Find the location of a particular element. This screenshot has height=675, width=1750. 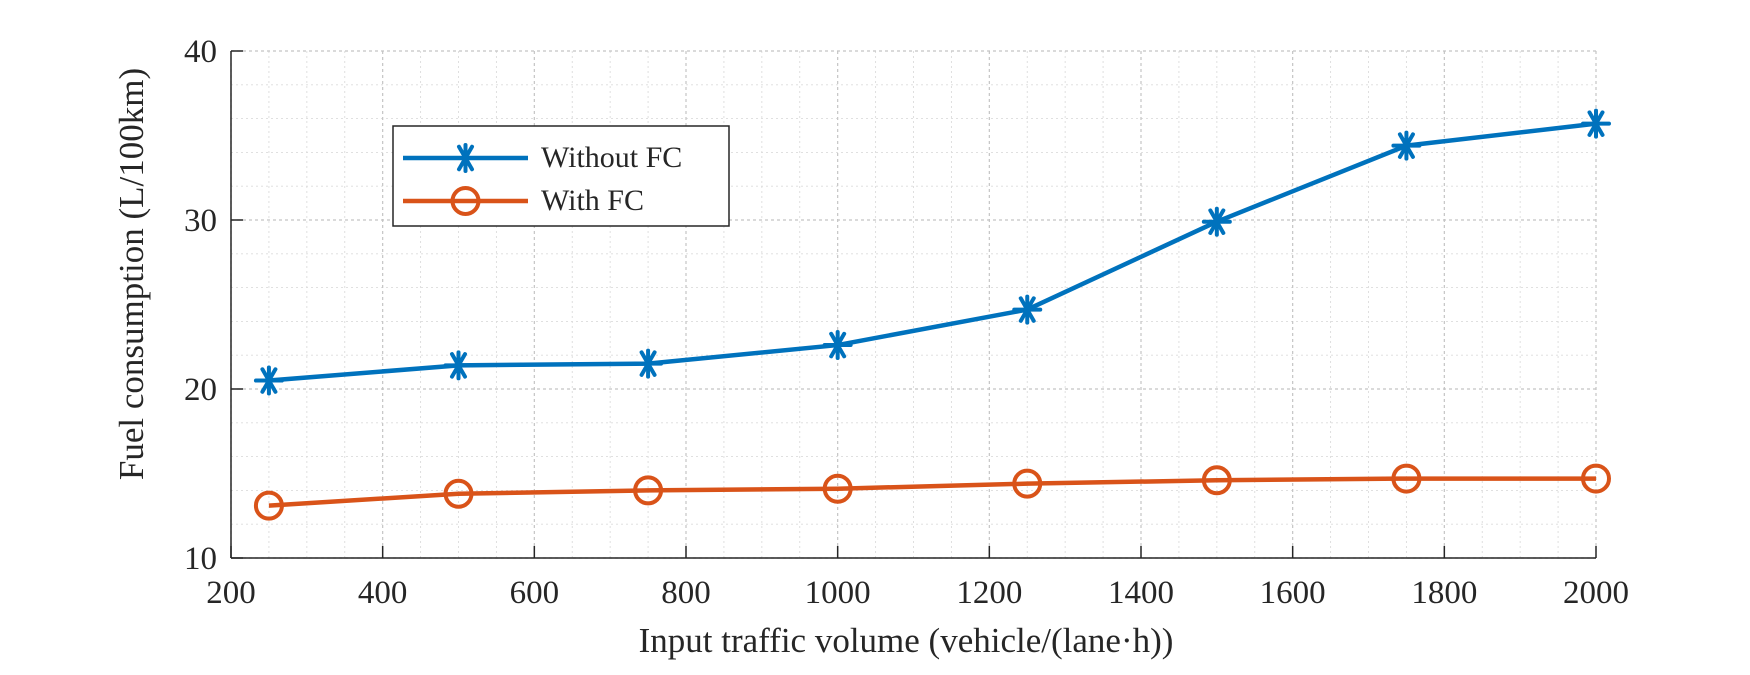

legend-marker-with-fc is located at coordinates (465, 201).